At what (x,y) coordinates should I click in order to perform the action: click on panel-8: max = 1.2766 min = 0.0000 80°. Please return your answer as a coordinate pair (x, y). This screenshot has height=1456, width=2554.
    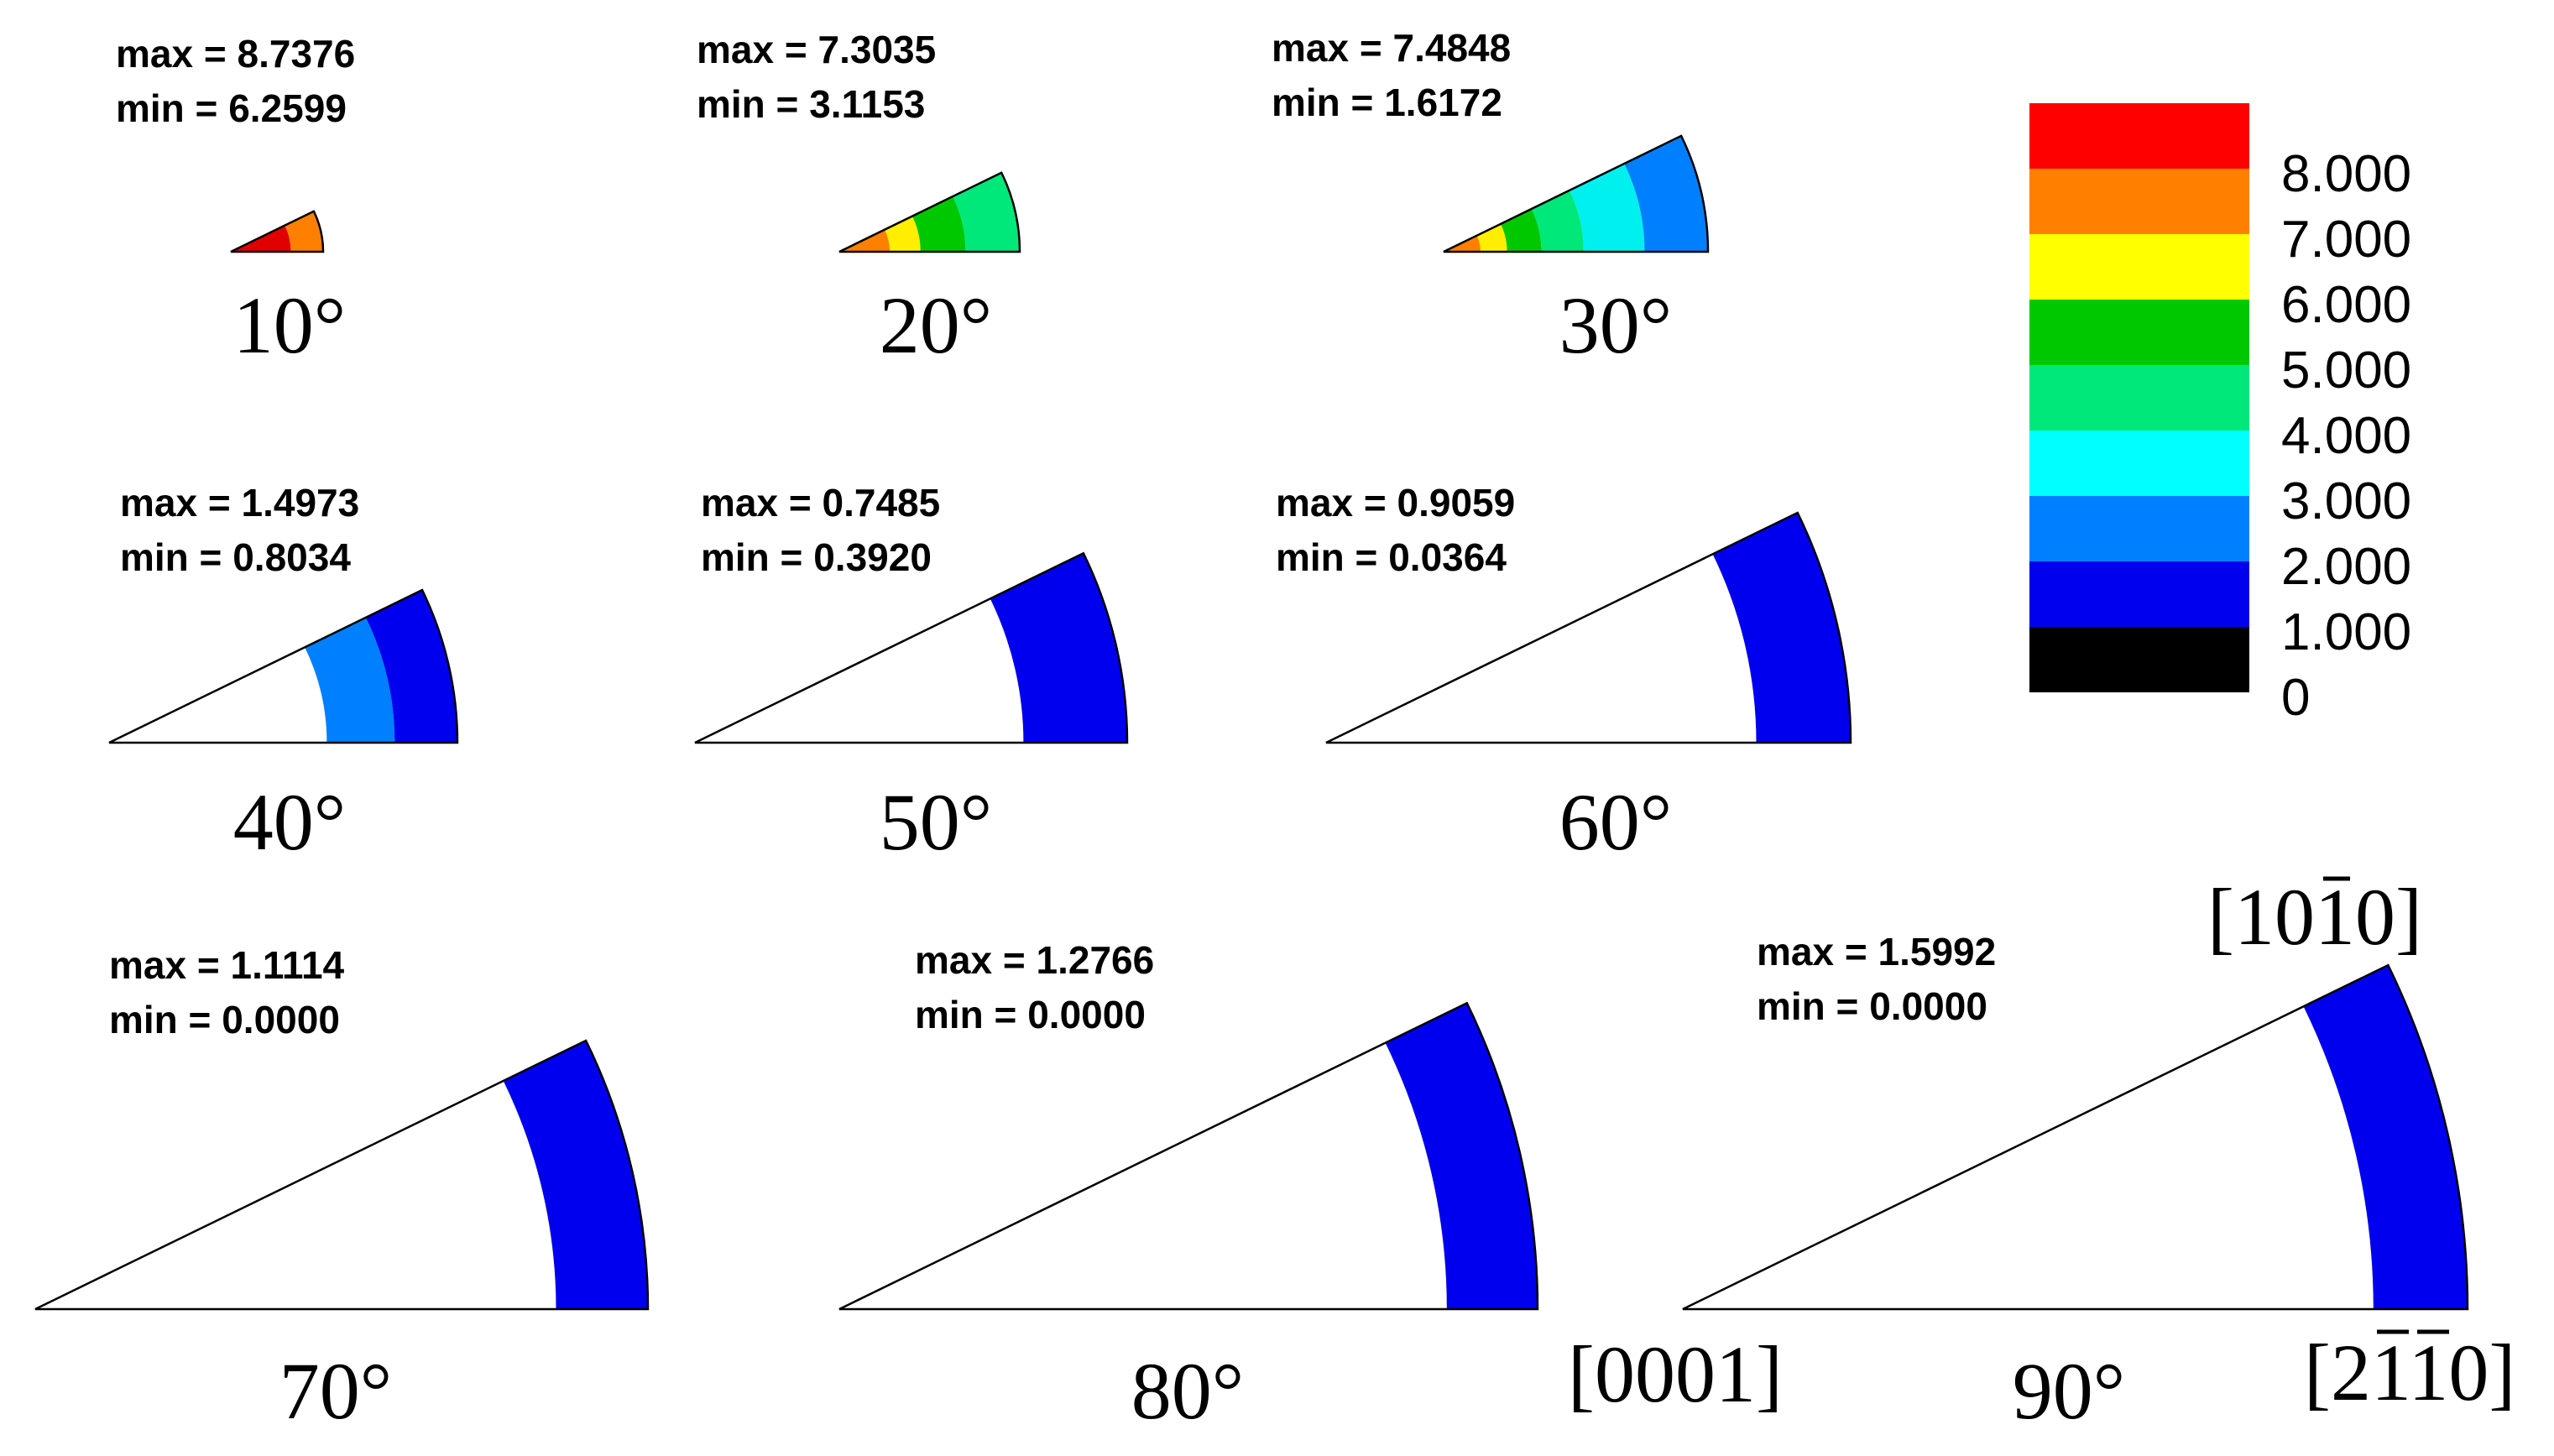
    Looking at the image, I should click on (1188, 1187).